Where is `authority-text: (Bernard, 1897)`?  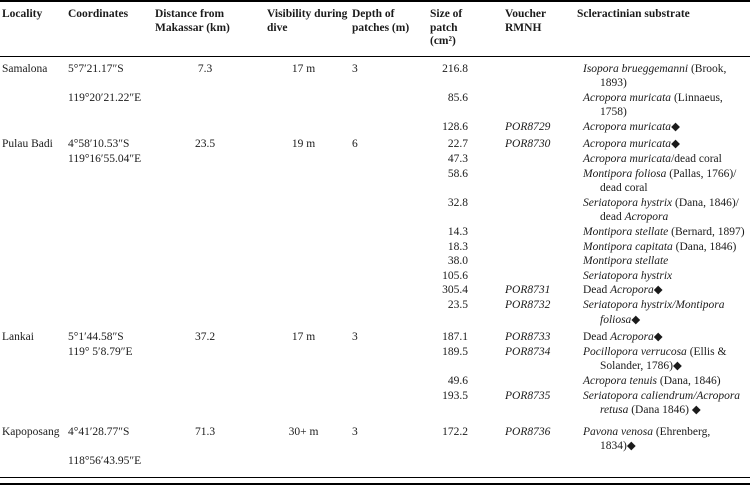
authority-text: (Bernard, 1897) is located at coordinates (706, 232).